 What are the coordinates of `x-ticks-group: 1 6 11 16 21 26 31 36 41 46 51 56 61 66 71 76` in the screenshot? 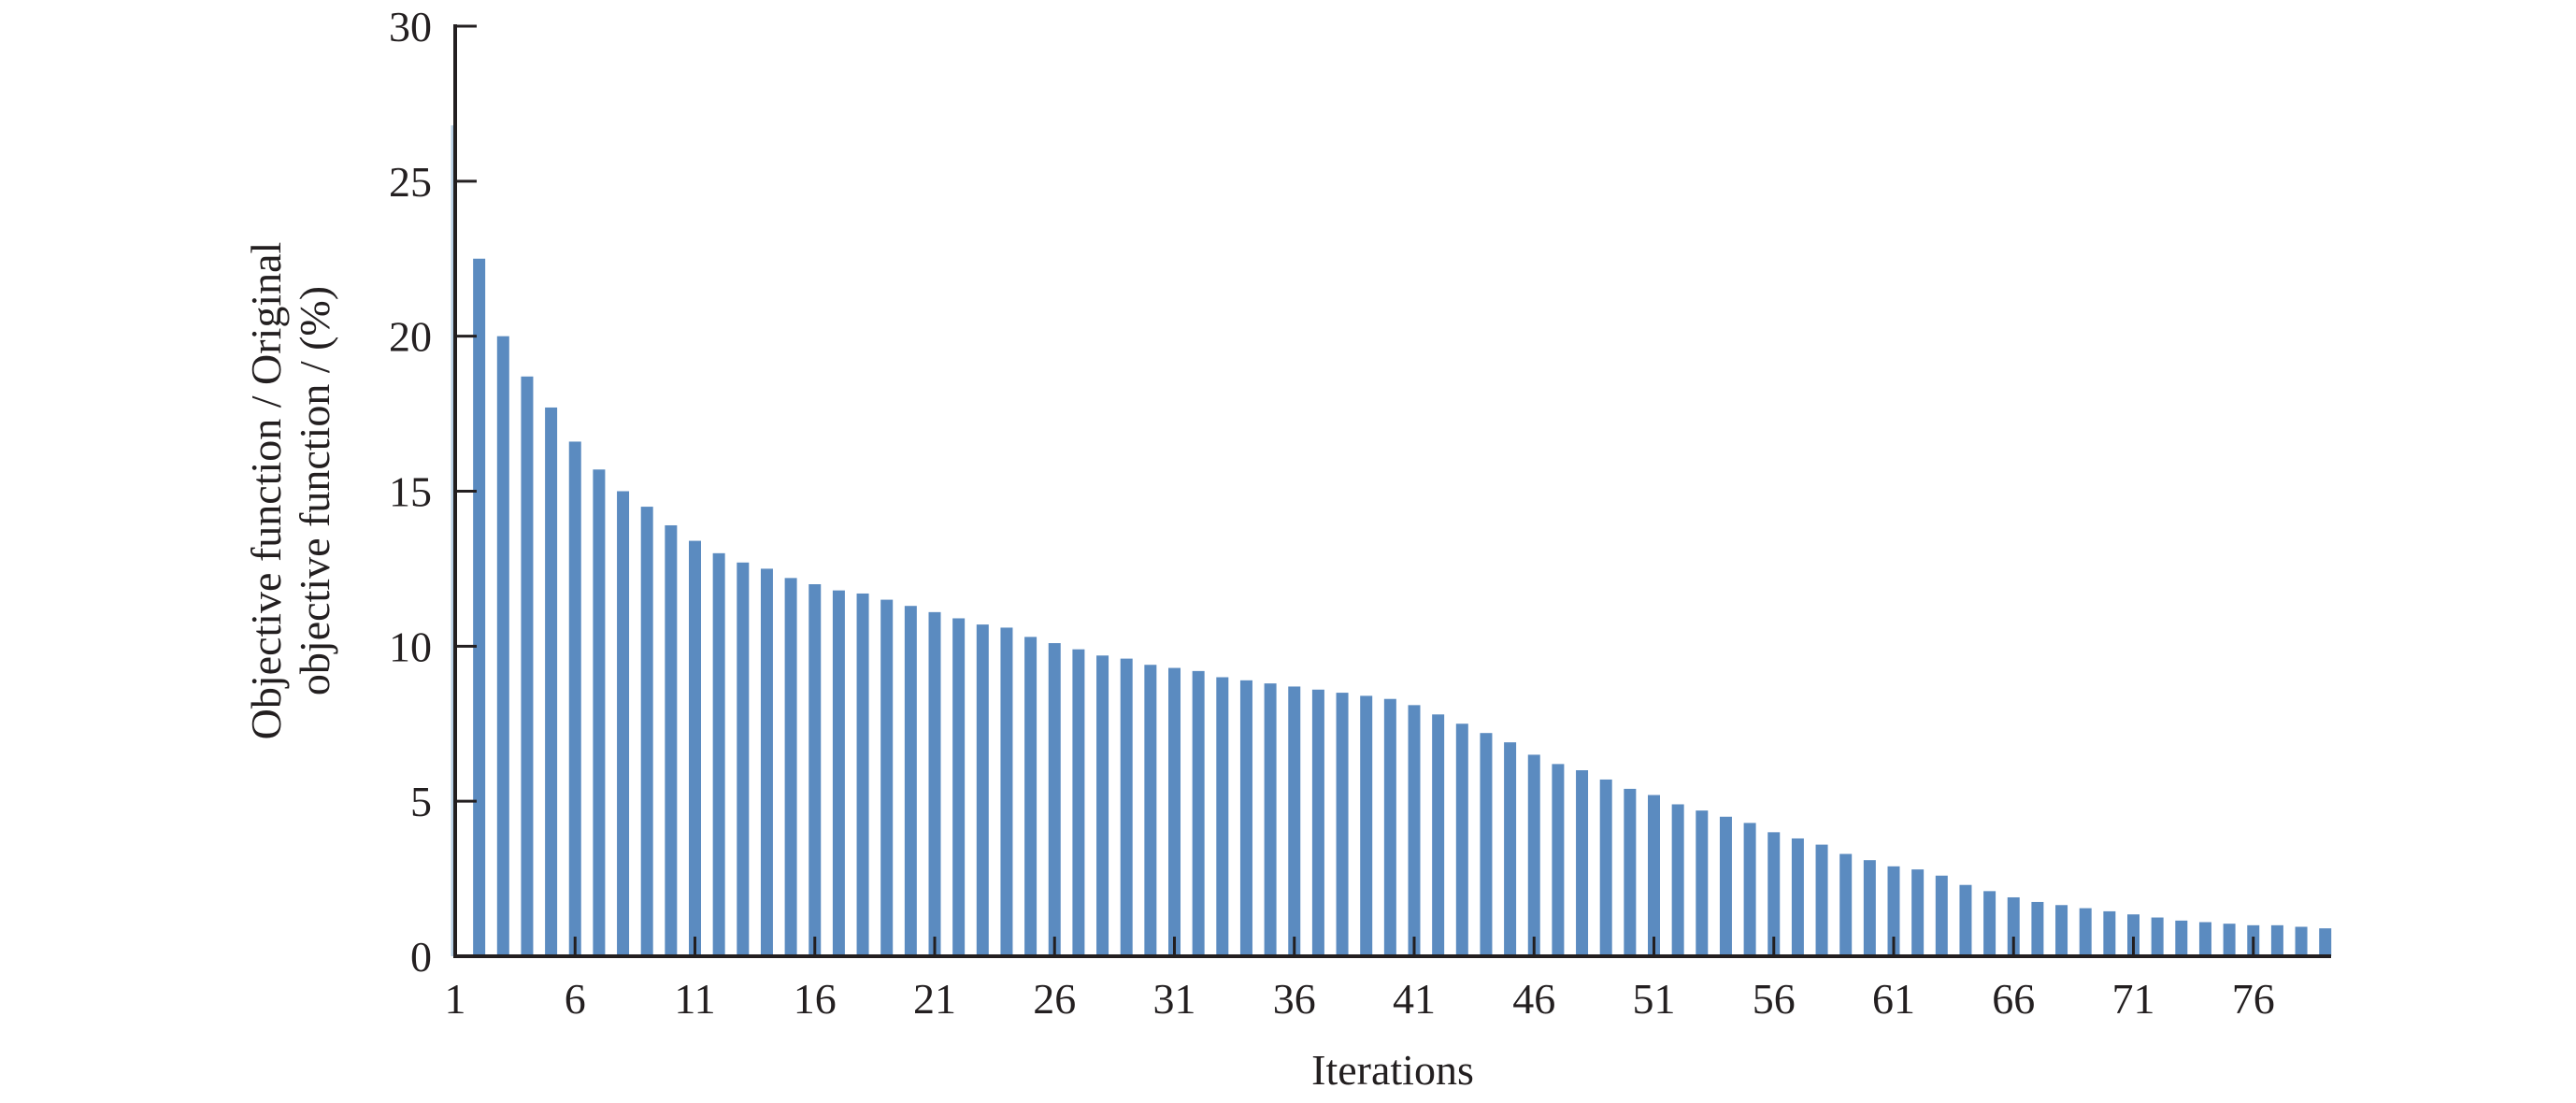 It's located at (1360, 980).